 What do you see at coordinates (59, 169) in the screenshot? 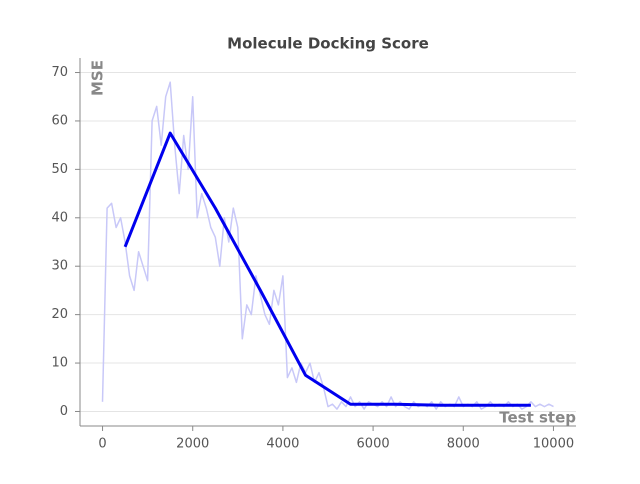
I see `y-tick-label: 50` at bounding box center [59, 169].